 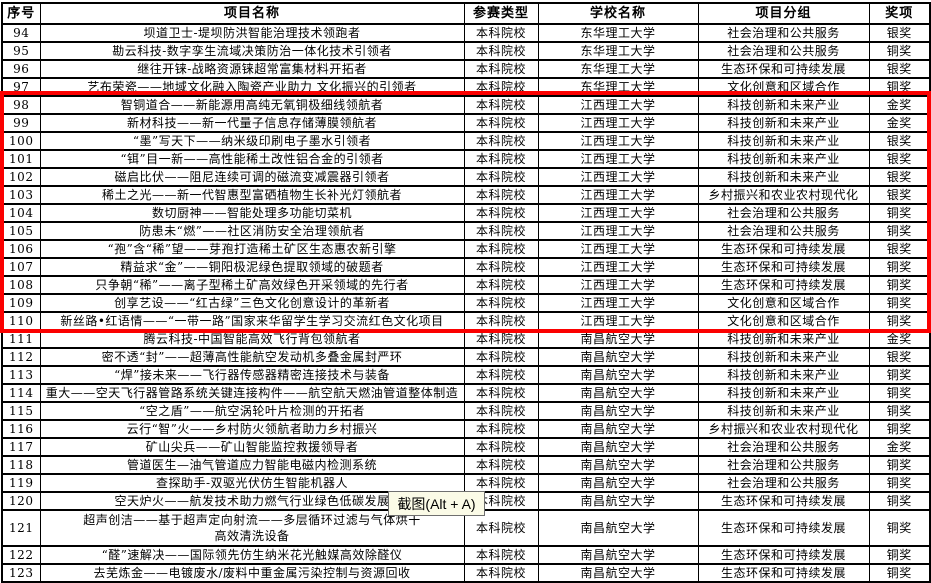 What do you see at coordinates (21, 465) in the screenshot?
I see `cell-index: 118` at bounding box center [21, 465].